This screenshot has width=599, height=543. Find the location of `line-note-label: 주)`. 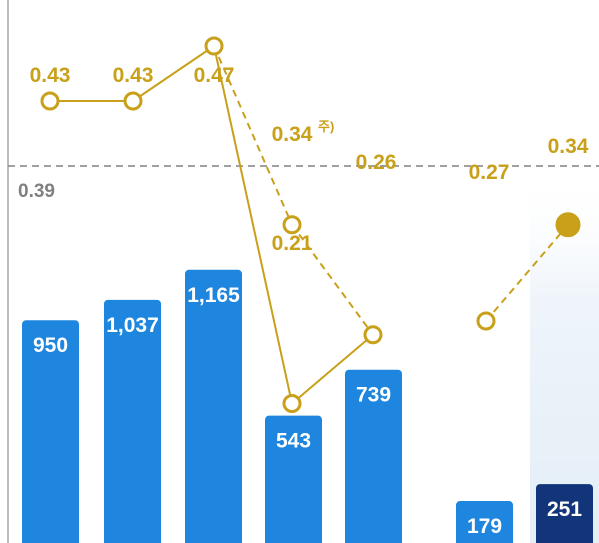

line-note-label: 주) is located at coordinates (326, 126).